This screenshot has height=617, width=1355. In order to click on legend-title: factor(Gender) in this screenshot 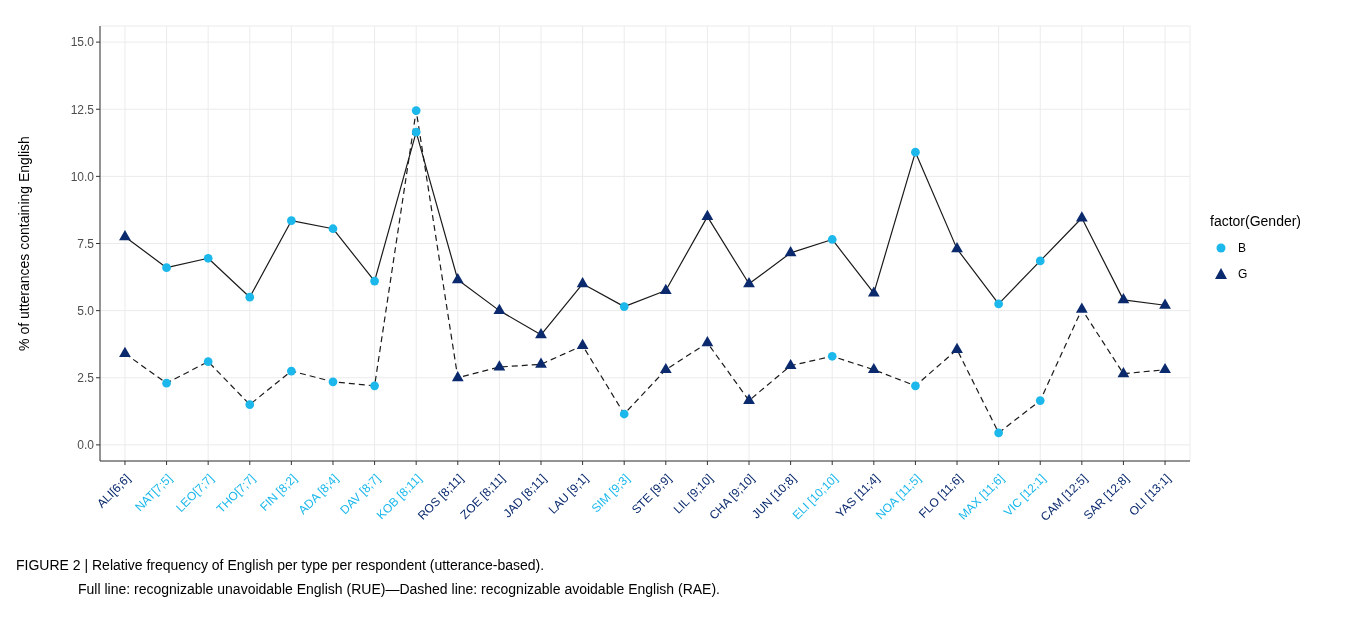, I will do `click(1256, 221)`.